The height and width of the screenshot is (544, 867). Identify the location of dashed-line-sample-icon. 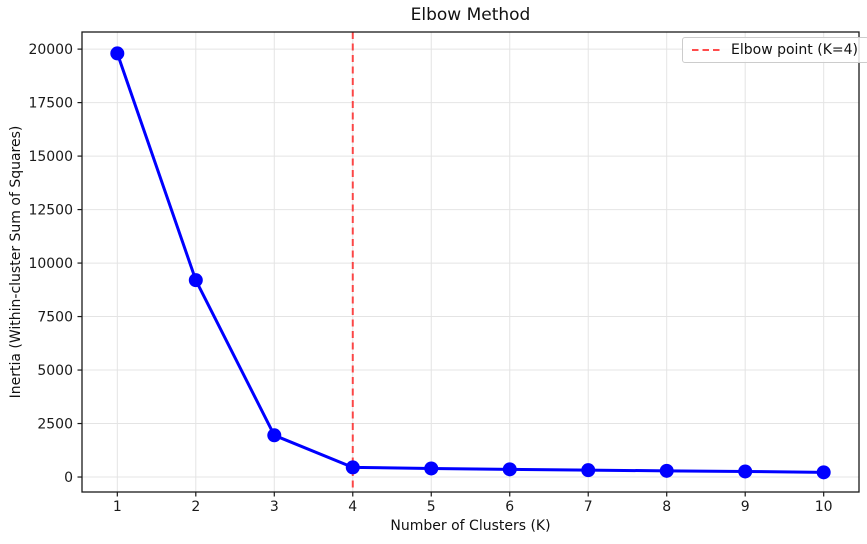
(707, 50).